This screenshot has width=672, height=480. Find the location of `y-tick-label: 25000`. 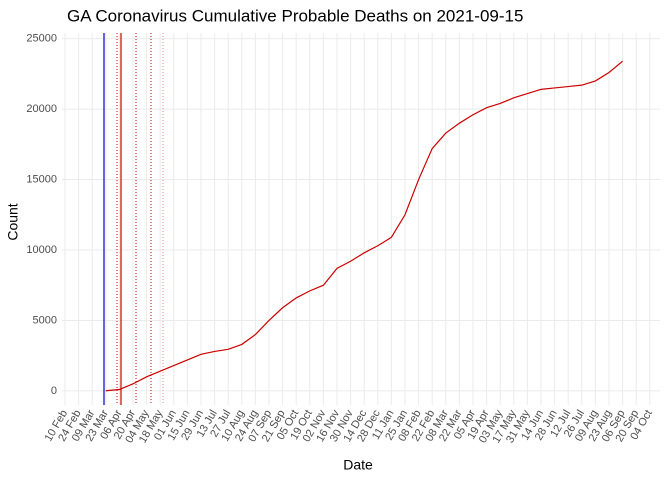

y-tick-label: 25000 is located at coordinates (41, 39).